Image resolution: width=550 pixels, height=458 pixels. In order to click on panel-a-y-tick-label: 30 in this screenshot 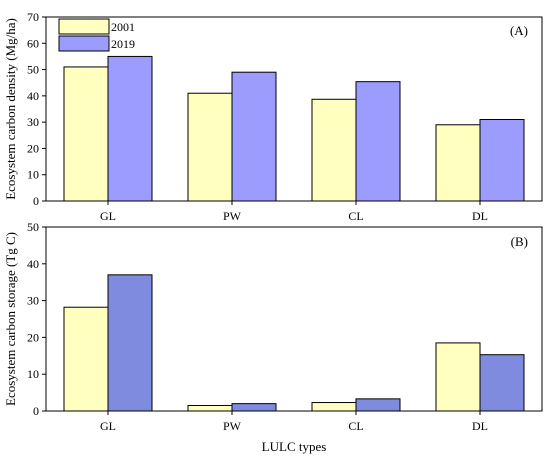, I will do `click(33, 122)`.